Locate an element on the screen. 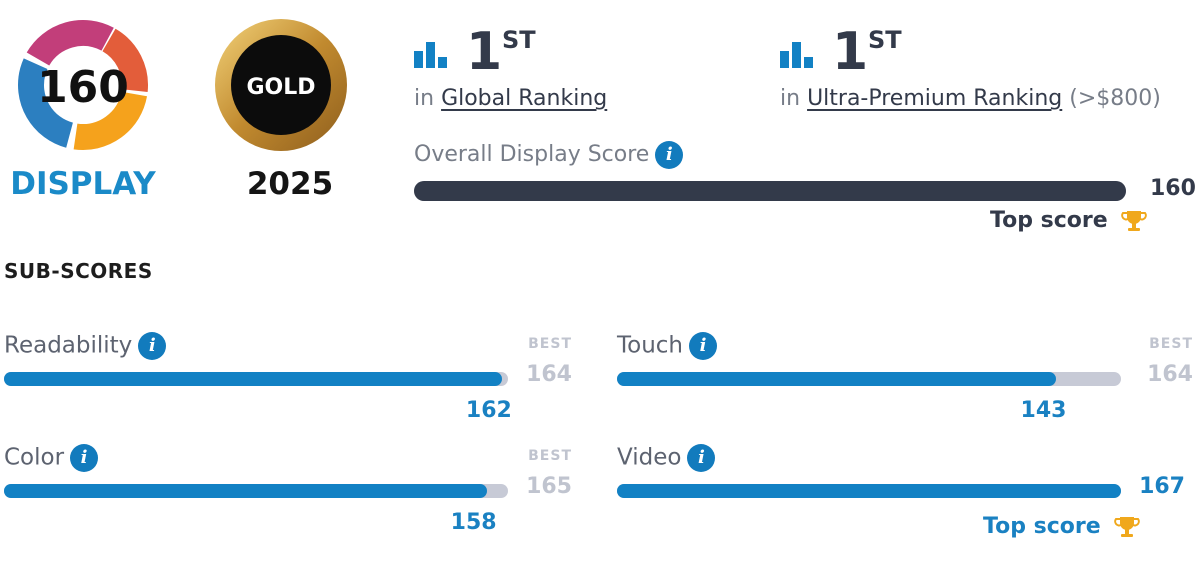 This screenshot has height=562, width=1200. overall-score-label: Overall Display Score i is located at coordinates (549, 155).